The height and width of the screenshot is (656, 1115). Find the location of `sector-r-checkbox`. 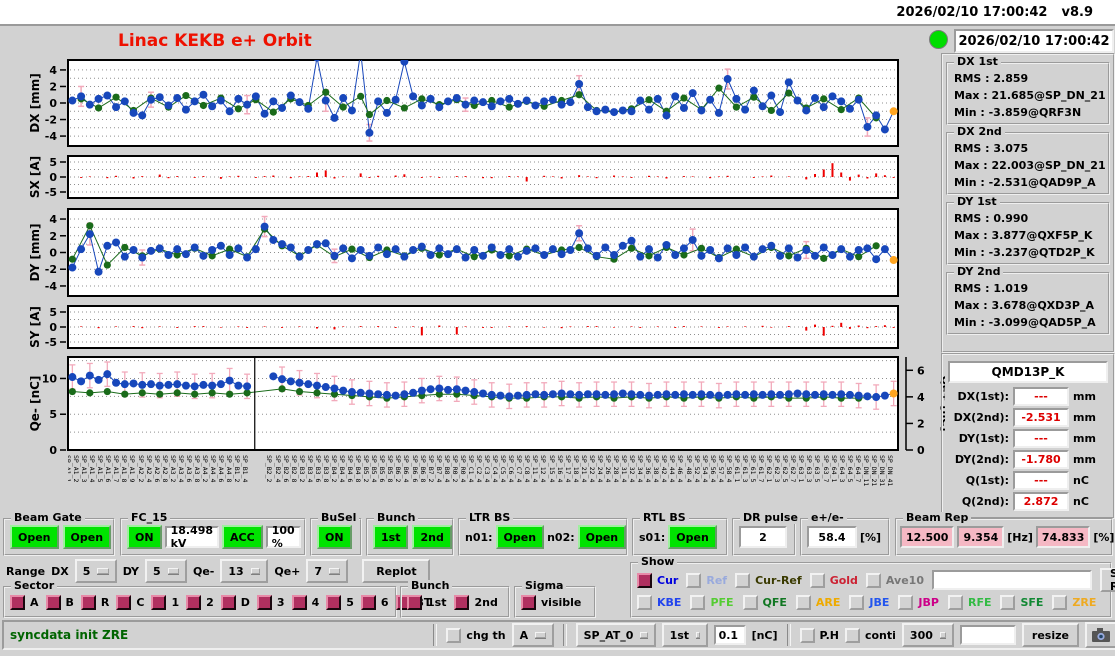

sector-r-checkbox is located at coordinates (88, 602).